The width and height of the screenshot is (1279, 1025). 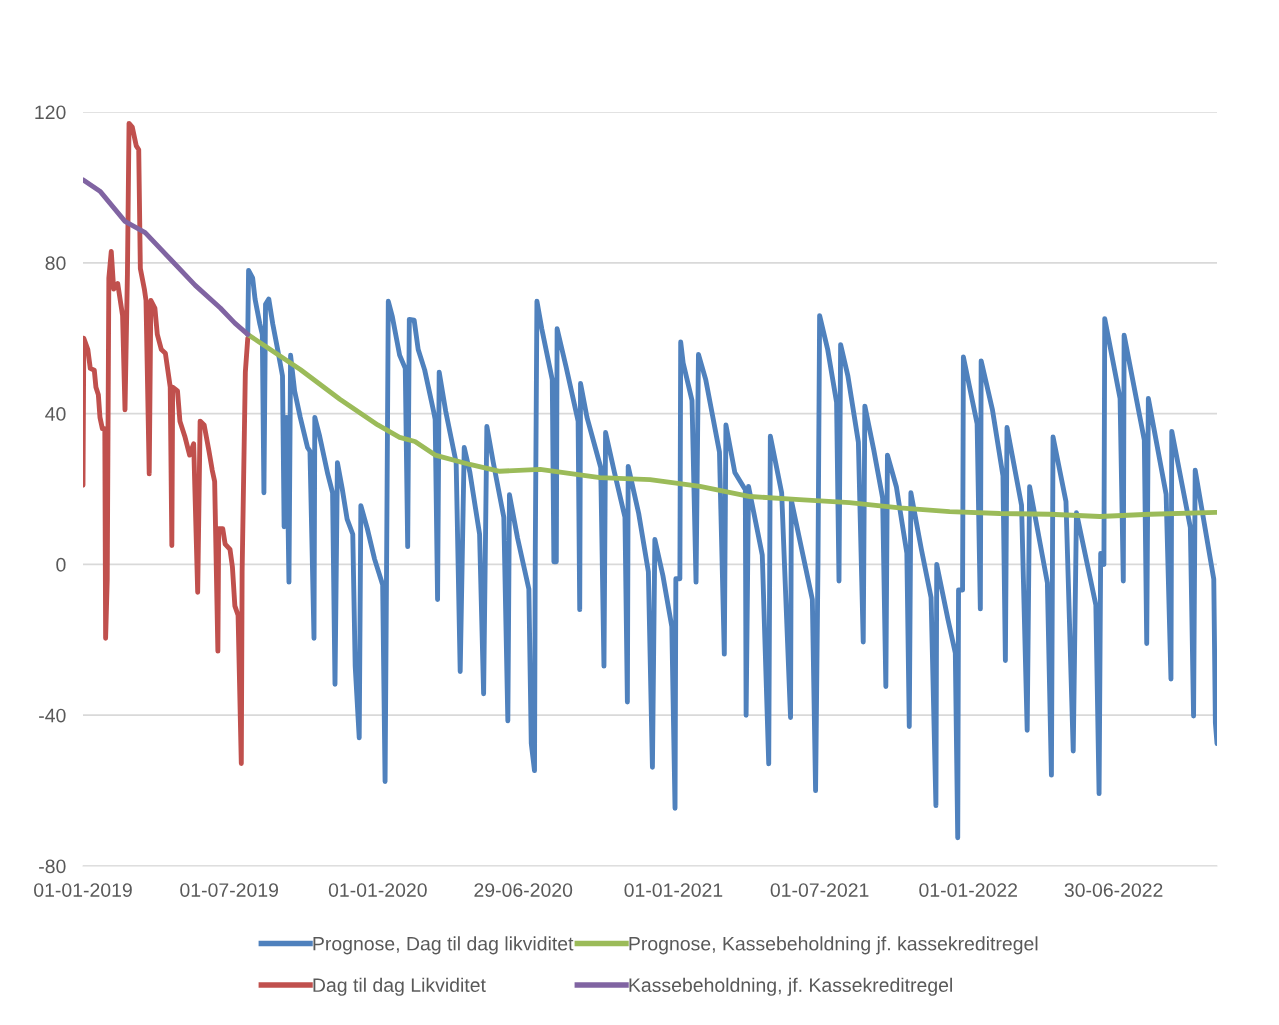 What do you see at coordinates (50, 112) in the screenshot?
I see `y-tick-label: 120` at bounding box center [50, 112].